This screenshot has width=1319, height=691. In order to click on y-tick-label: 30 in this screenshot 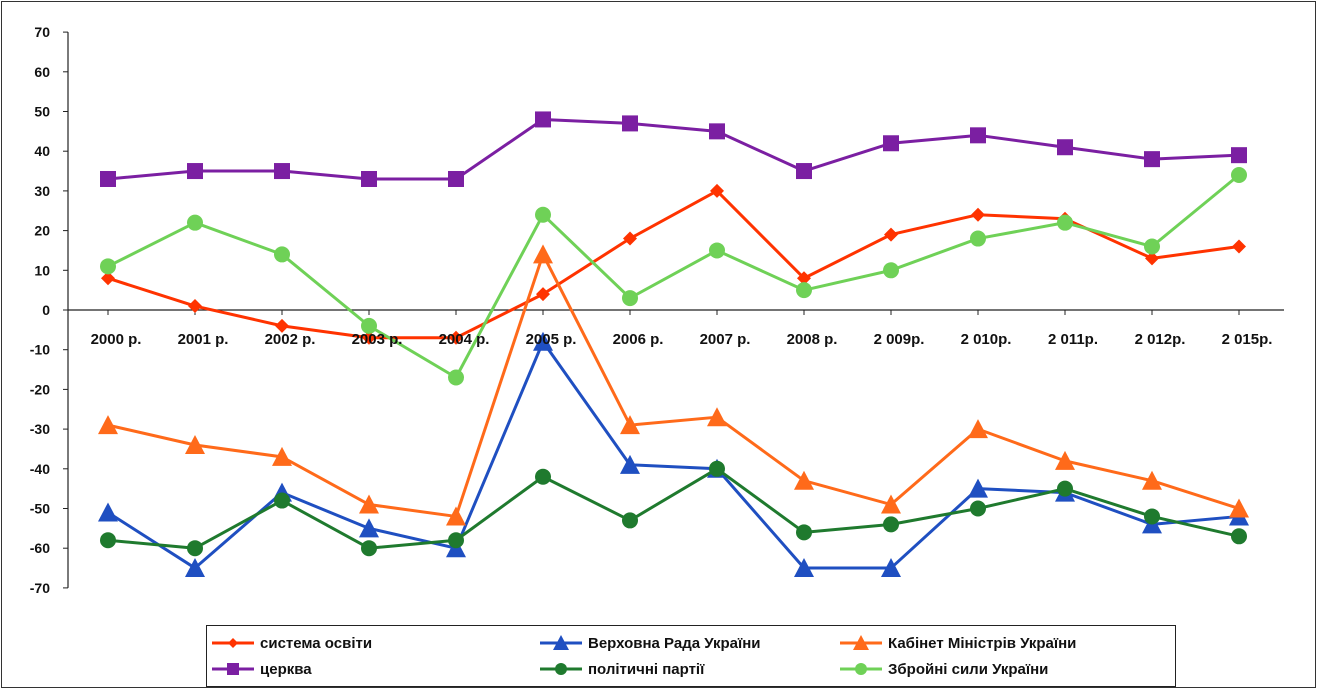, I will do `click(42, 191)`.